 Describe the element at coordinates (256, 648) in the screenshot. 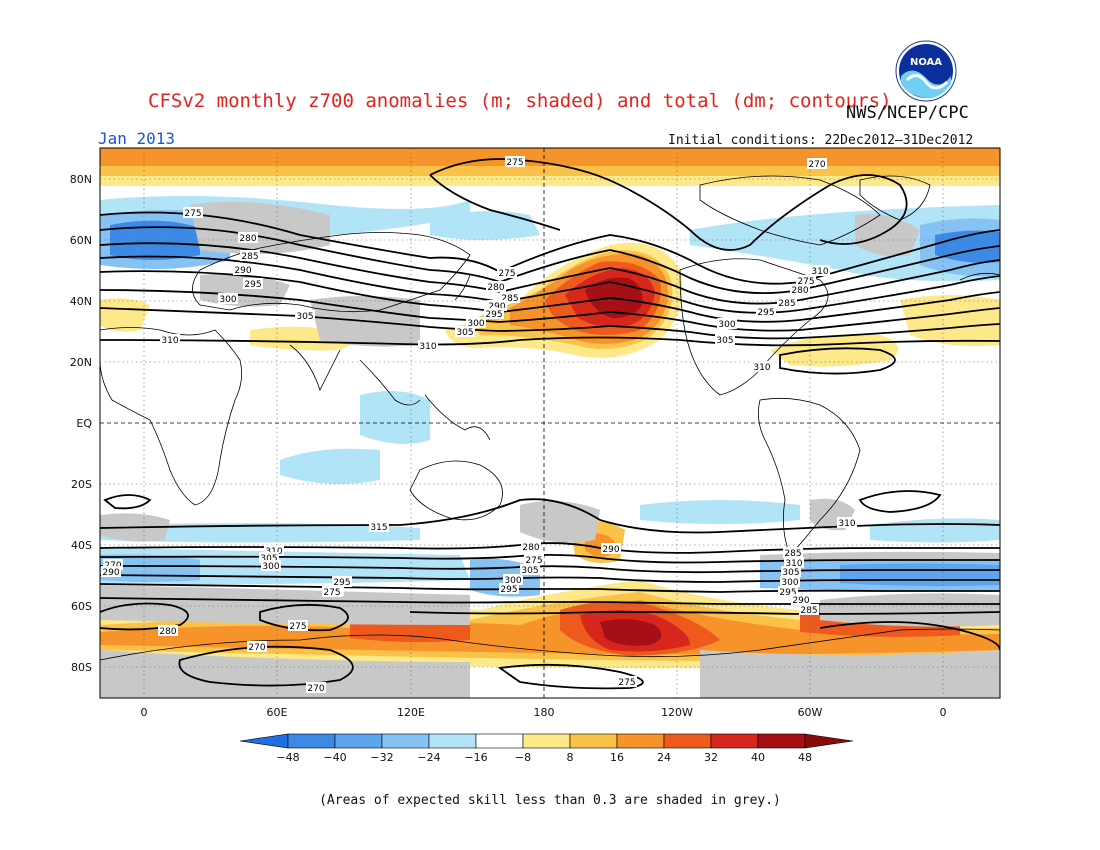

I see `svg-text: 270` at that location.